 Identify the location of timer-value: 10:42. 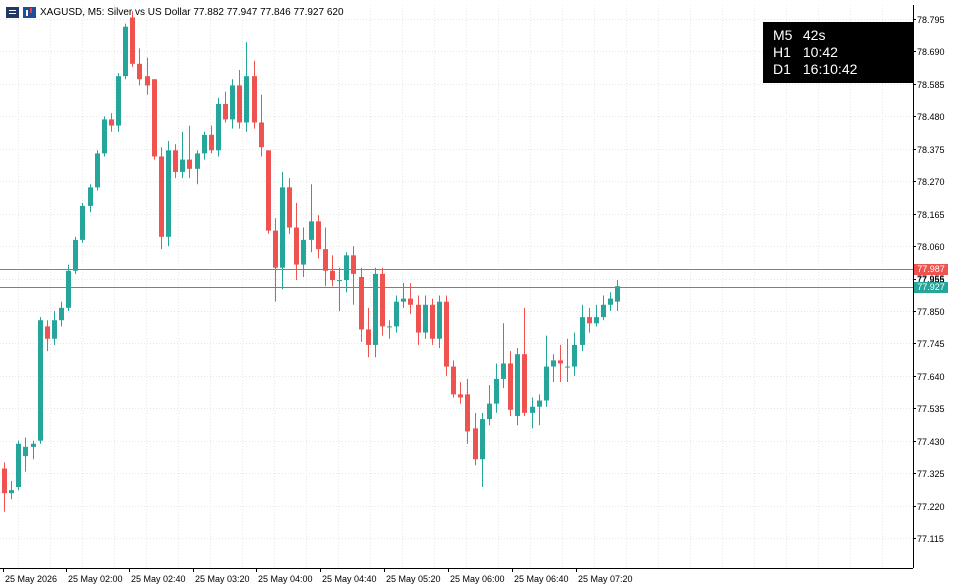
(820, 52).